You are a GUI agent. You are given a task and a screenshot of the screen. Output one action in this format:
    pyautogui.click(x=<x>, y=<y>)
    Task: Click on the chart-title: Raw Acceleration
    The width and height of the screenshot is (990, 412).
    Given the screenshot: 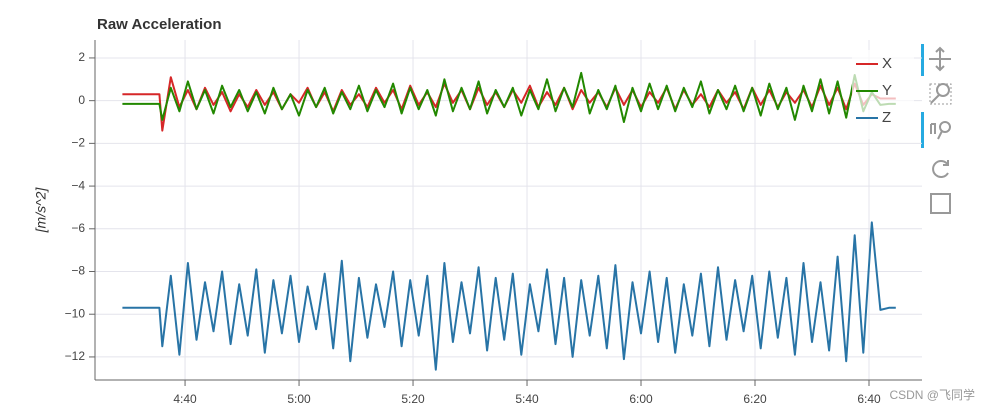 What is the action you would take?
    pyautogui.click(x=159, y=24)
    